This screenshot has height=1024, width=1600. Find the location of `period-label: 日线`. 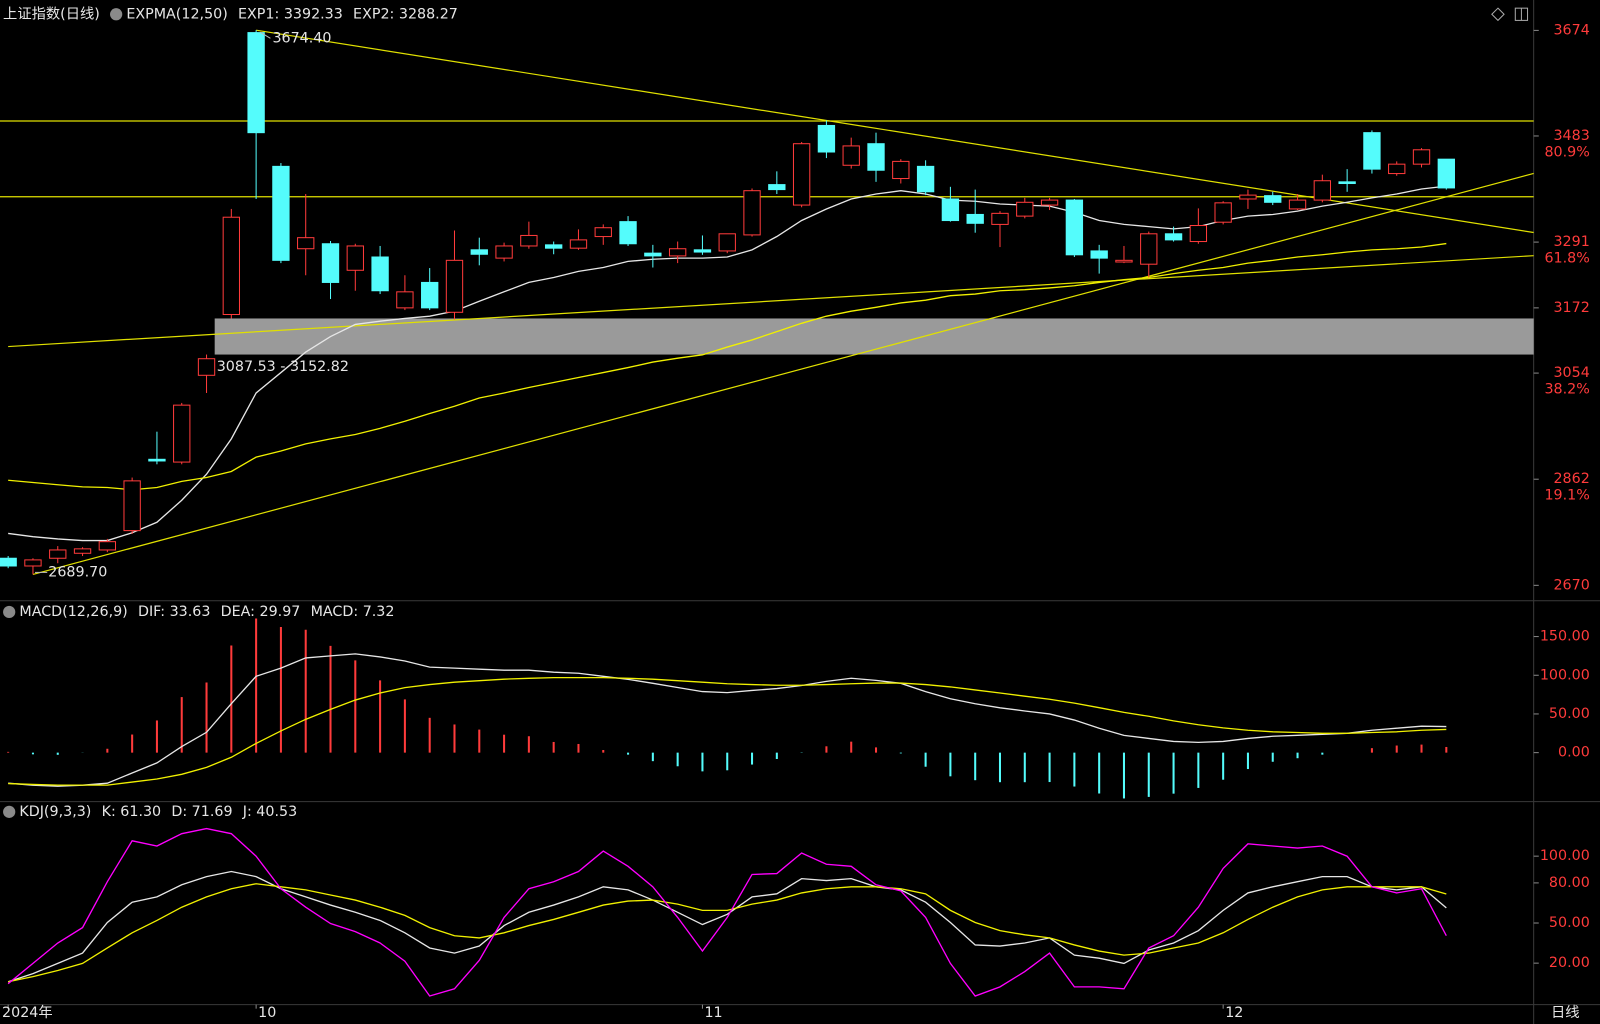

period-label: 日线 is located at coordinates (1565, 1012).